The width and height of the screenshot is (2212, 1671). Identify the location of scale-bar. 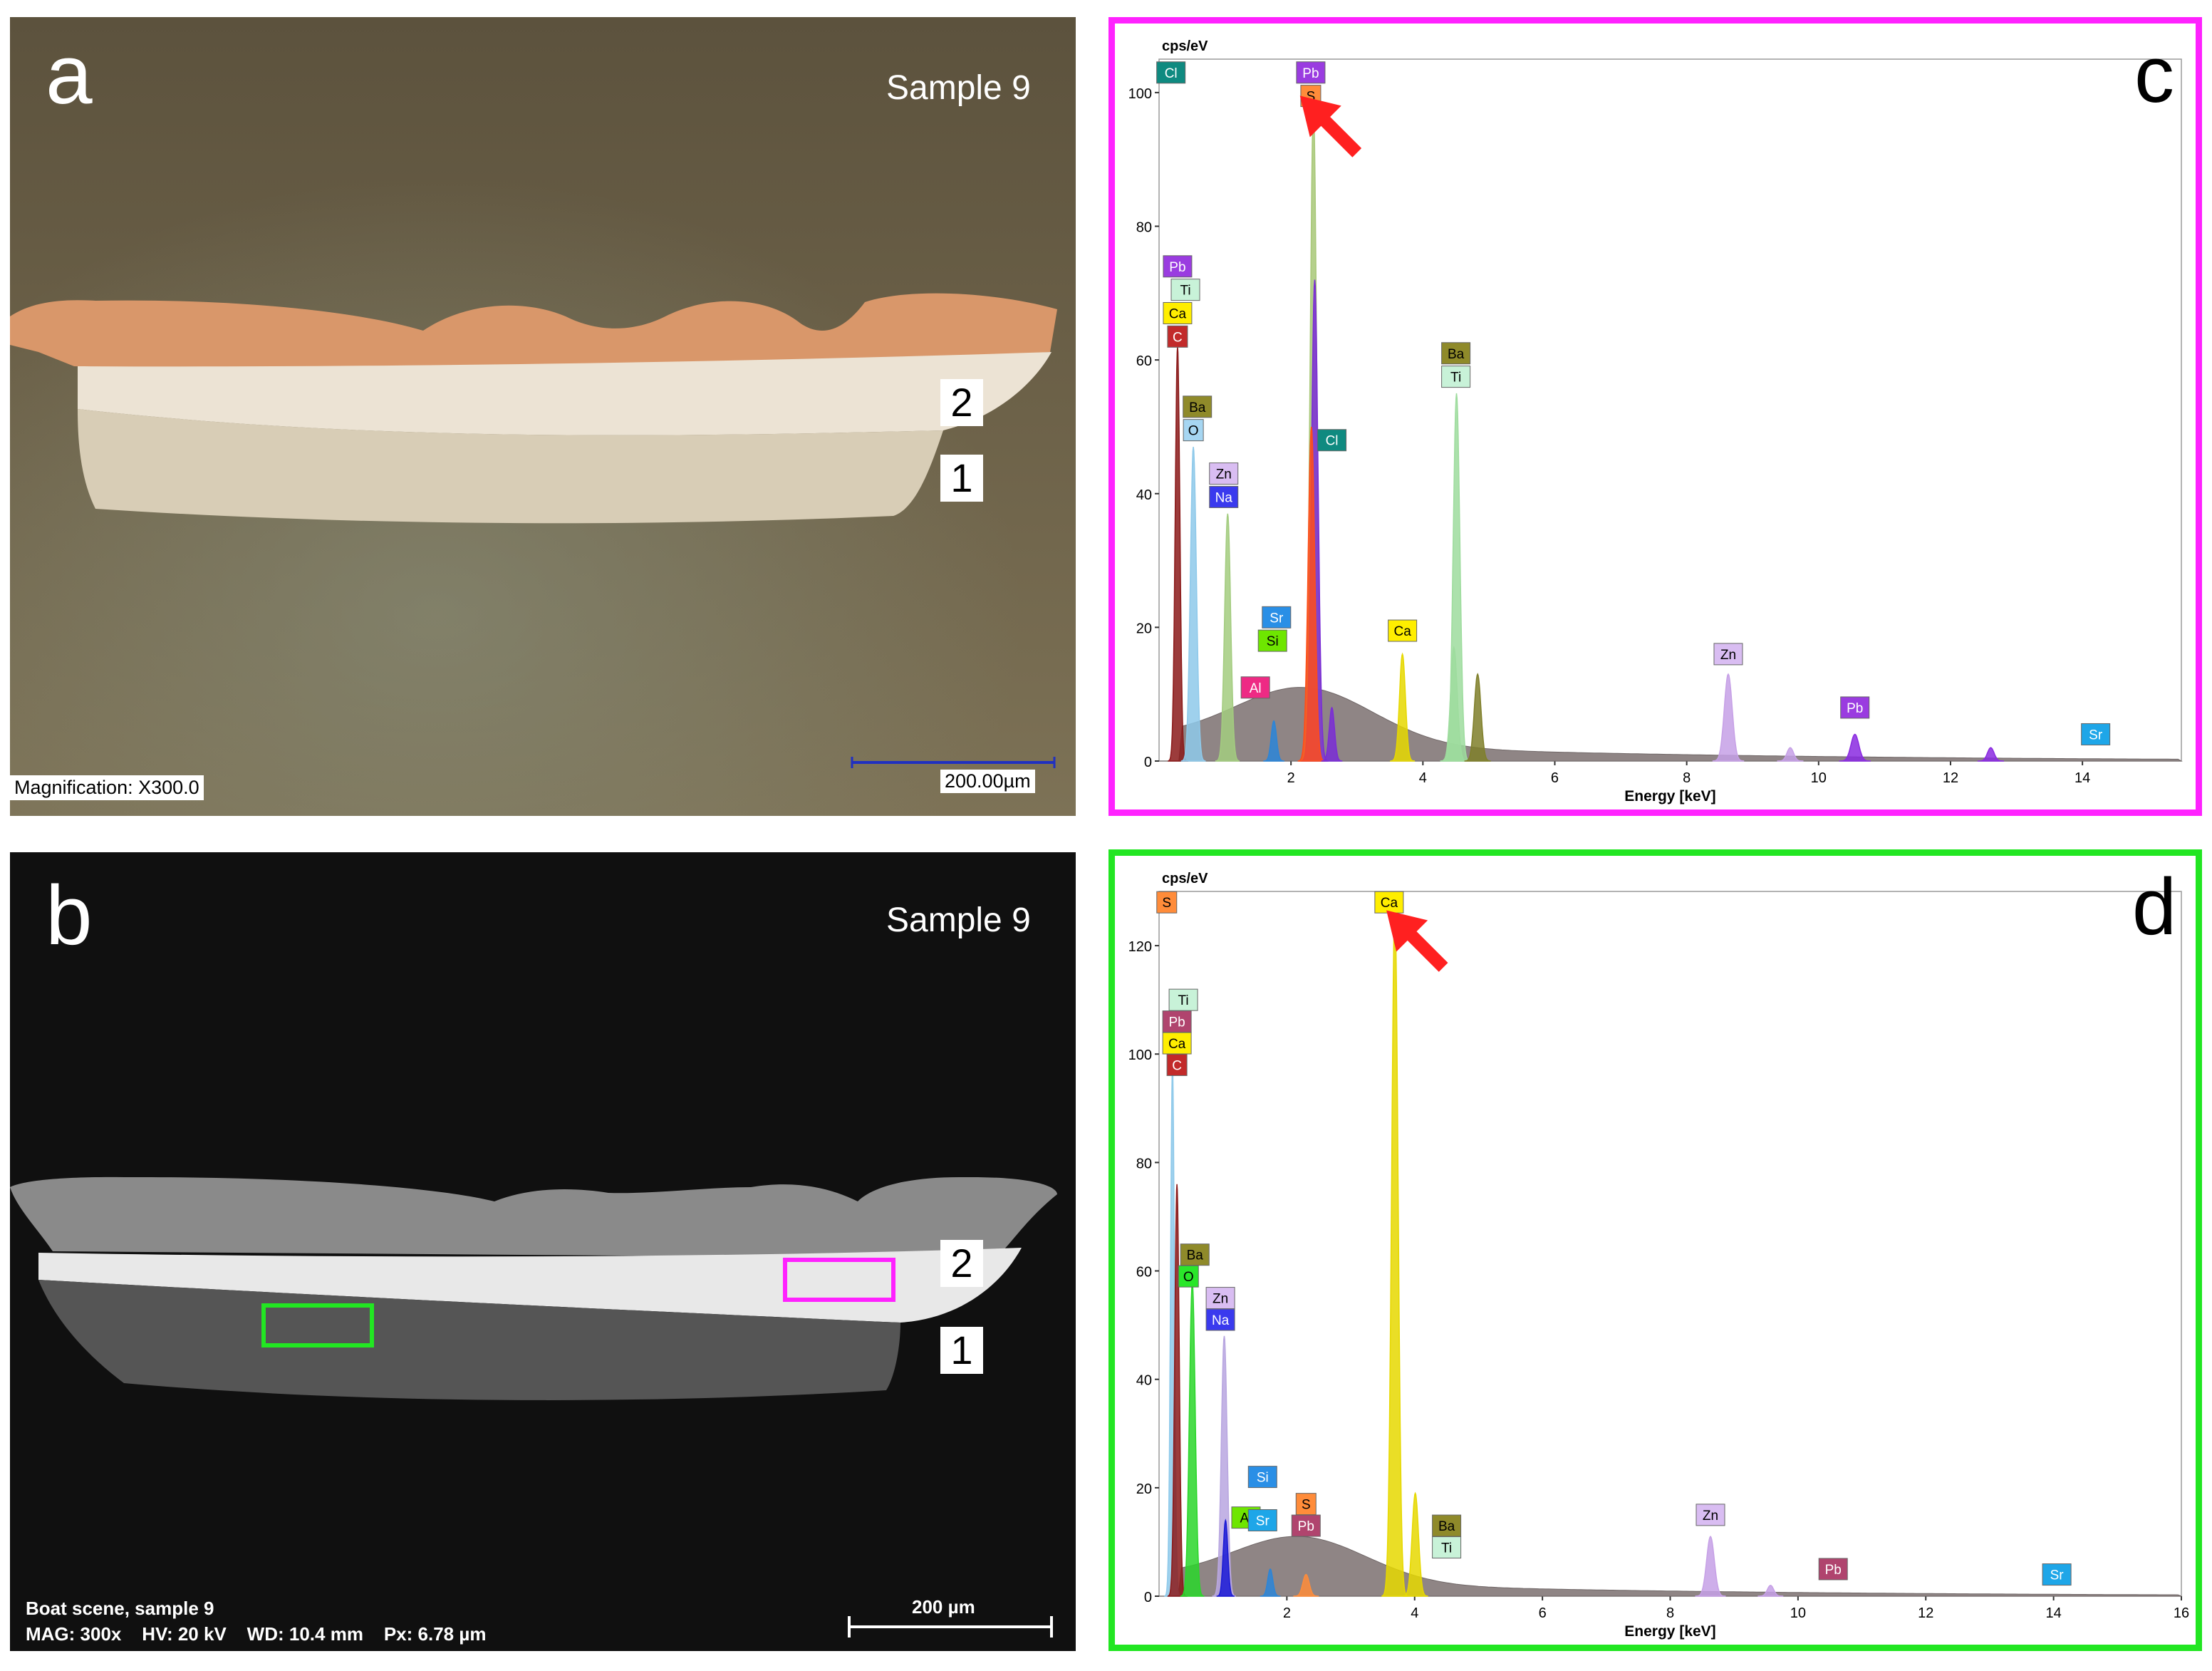
(953, 762).